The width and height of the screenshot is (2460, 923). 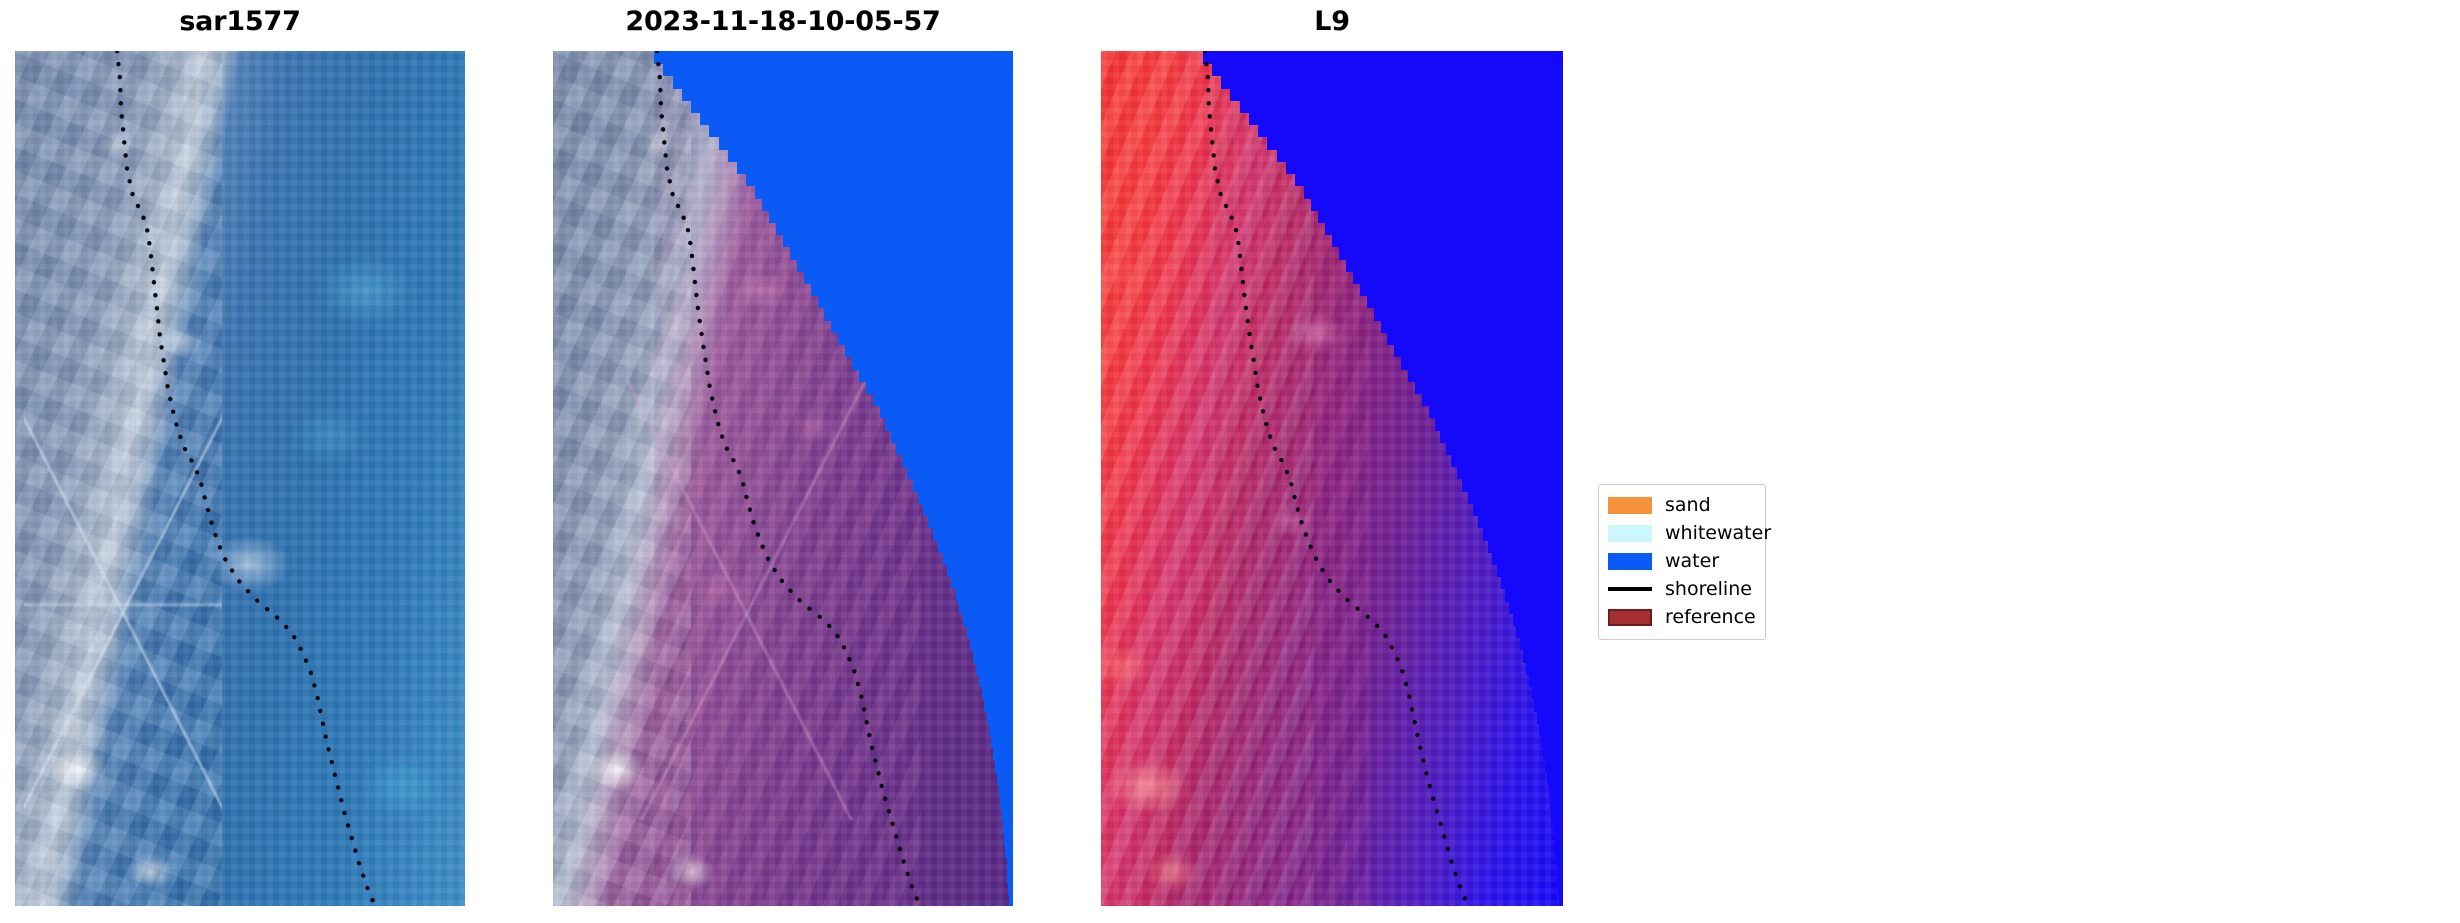 I want to click on panel-title-sar1577: sar1577, so click(x=240, y=21).